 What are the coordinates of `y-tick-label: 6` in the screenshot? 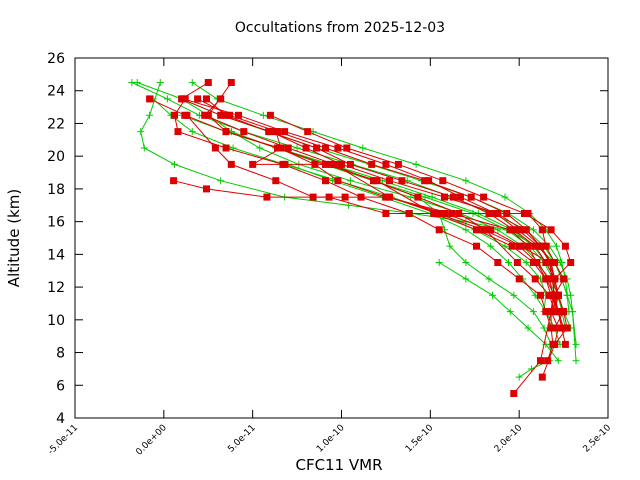 It's located at (60, 386).